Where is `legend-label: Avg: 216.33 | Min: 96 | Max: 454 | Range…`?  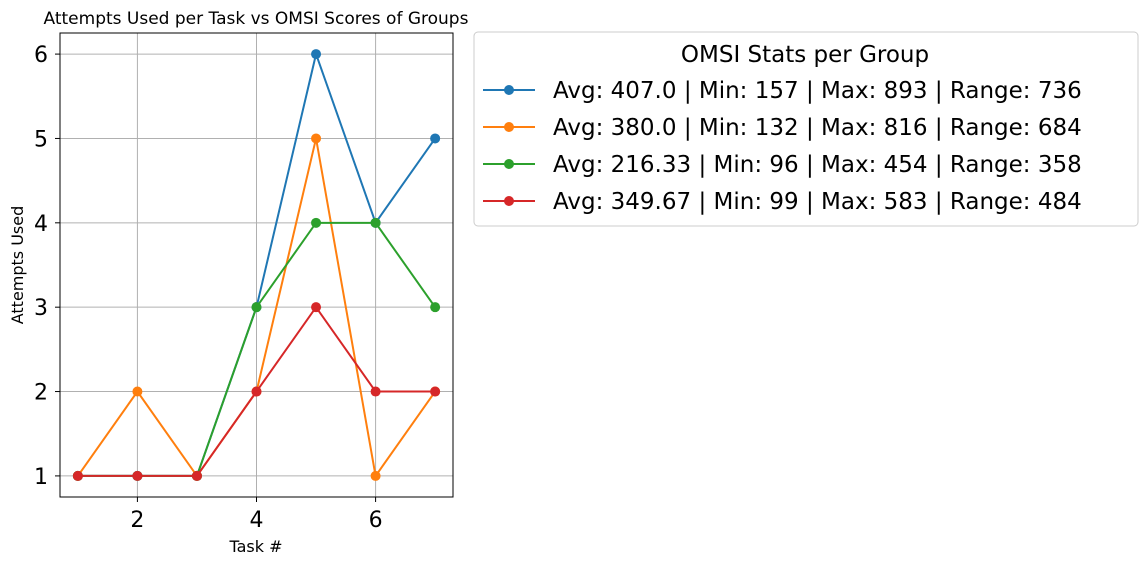 legend-label: Avg: 216.33 | Min: 96 | Max: 454 | Range… is located at coordinates (817, 165).